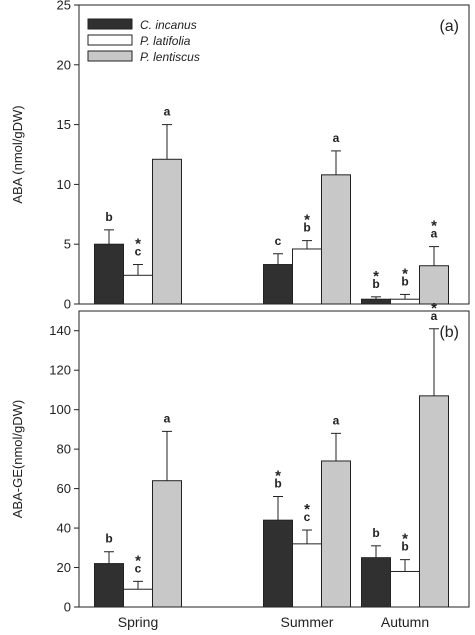 This screenshot has width=475, height=635. Describe the element at coordinates (17, 154) in the screenshot. I see `y-axis-title: ABA (nmol/gDW)` at that location.